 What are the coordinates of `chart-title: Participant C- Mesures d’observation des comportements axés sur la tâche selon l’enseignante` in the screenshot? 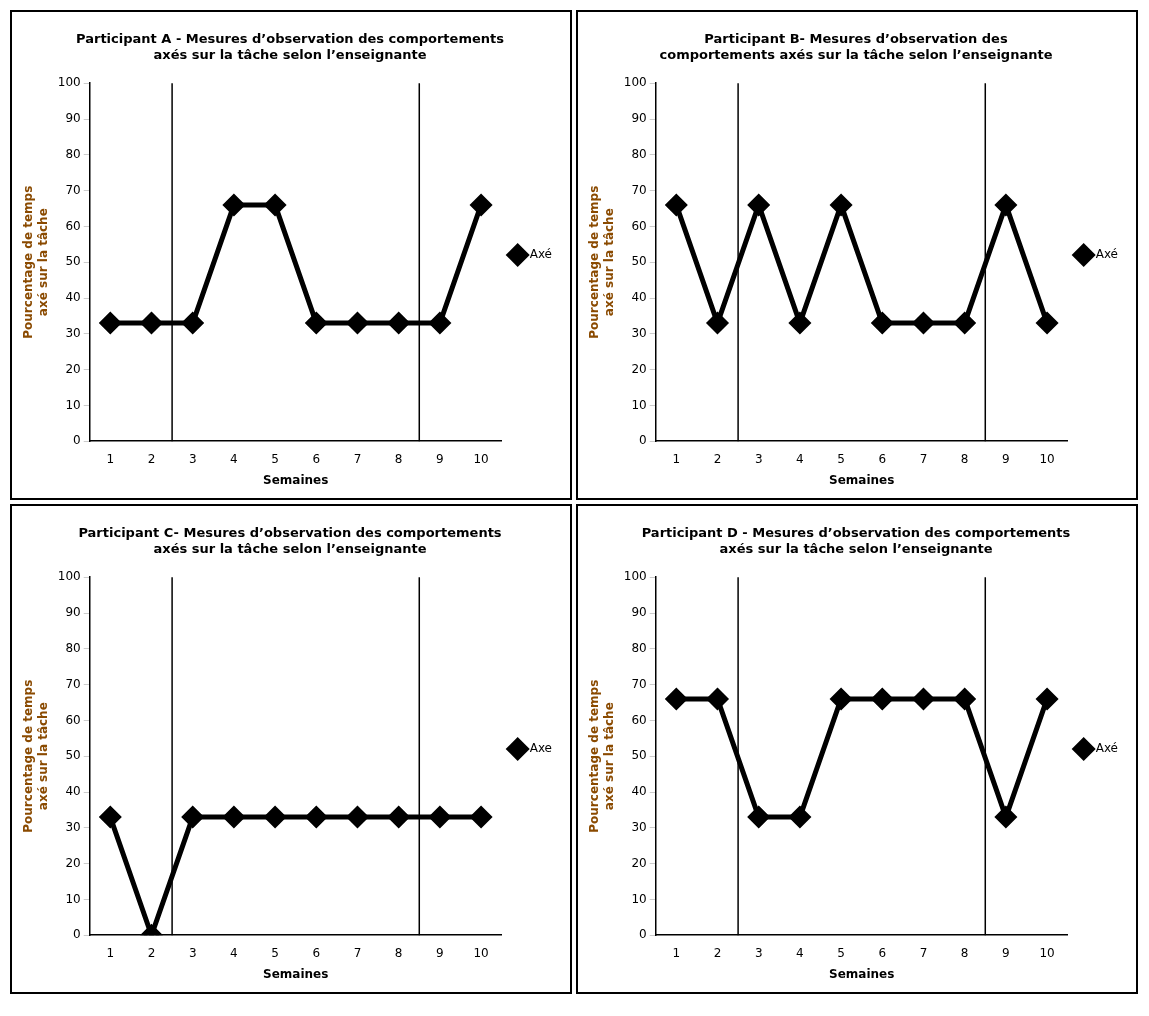 It's located at (290, 540).